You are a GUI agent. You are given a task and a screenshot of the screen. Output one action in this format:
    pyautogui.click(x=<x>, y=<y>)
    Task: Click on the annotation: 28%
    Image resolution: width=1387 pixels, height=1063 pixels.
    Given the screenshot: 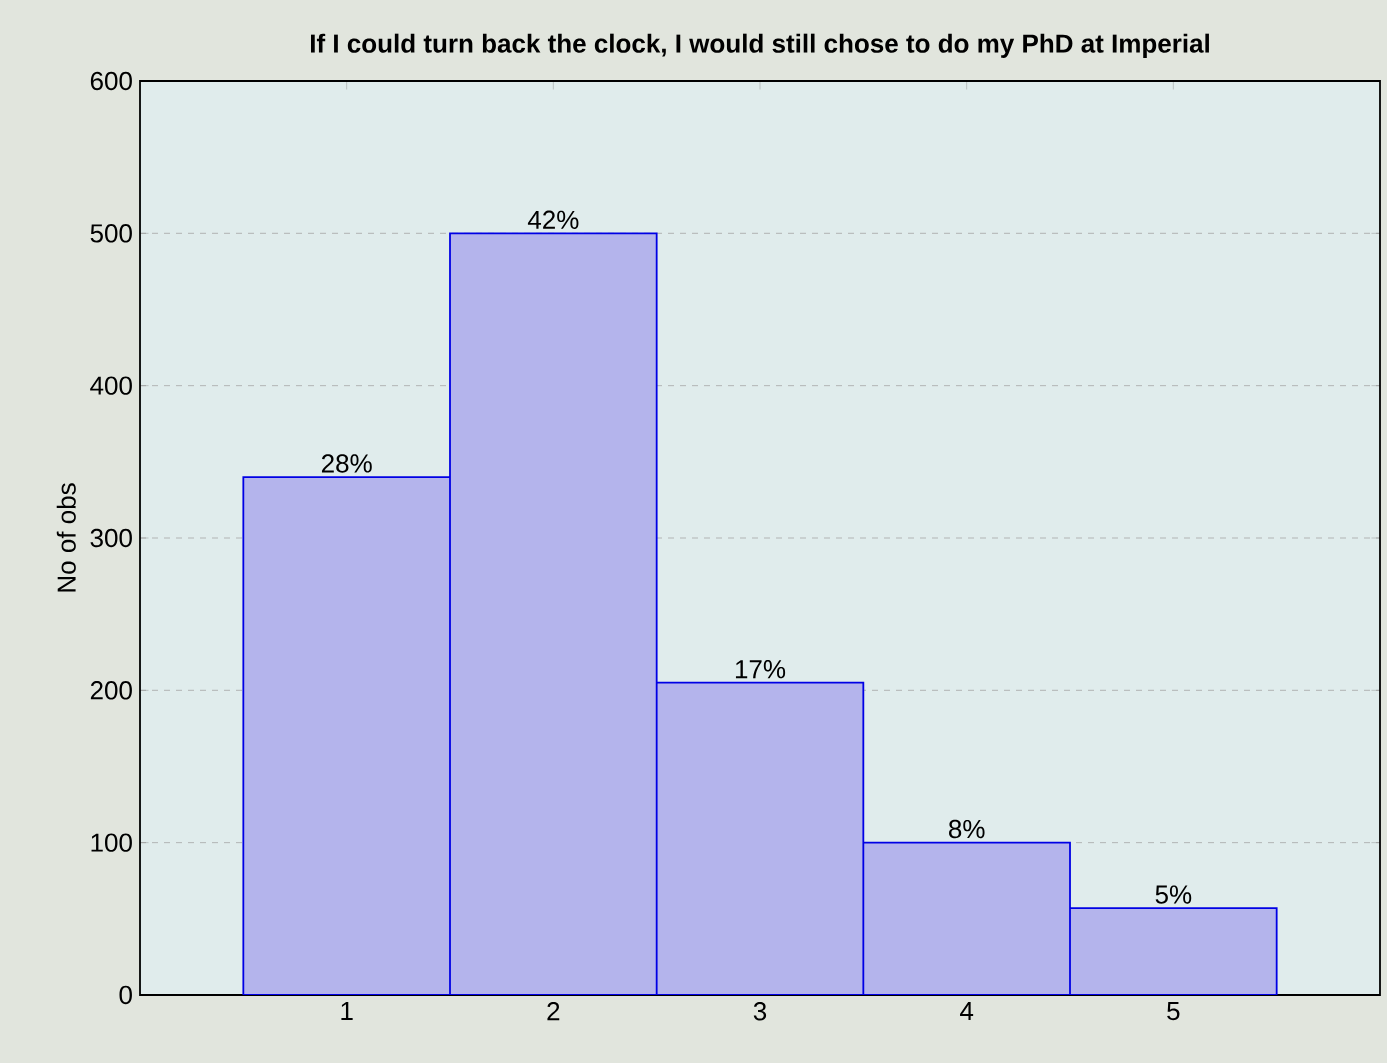 What is the action you would take?
    pyautogui.click(x=346, y=463)
    